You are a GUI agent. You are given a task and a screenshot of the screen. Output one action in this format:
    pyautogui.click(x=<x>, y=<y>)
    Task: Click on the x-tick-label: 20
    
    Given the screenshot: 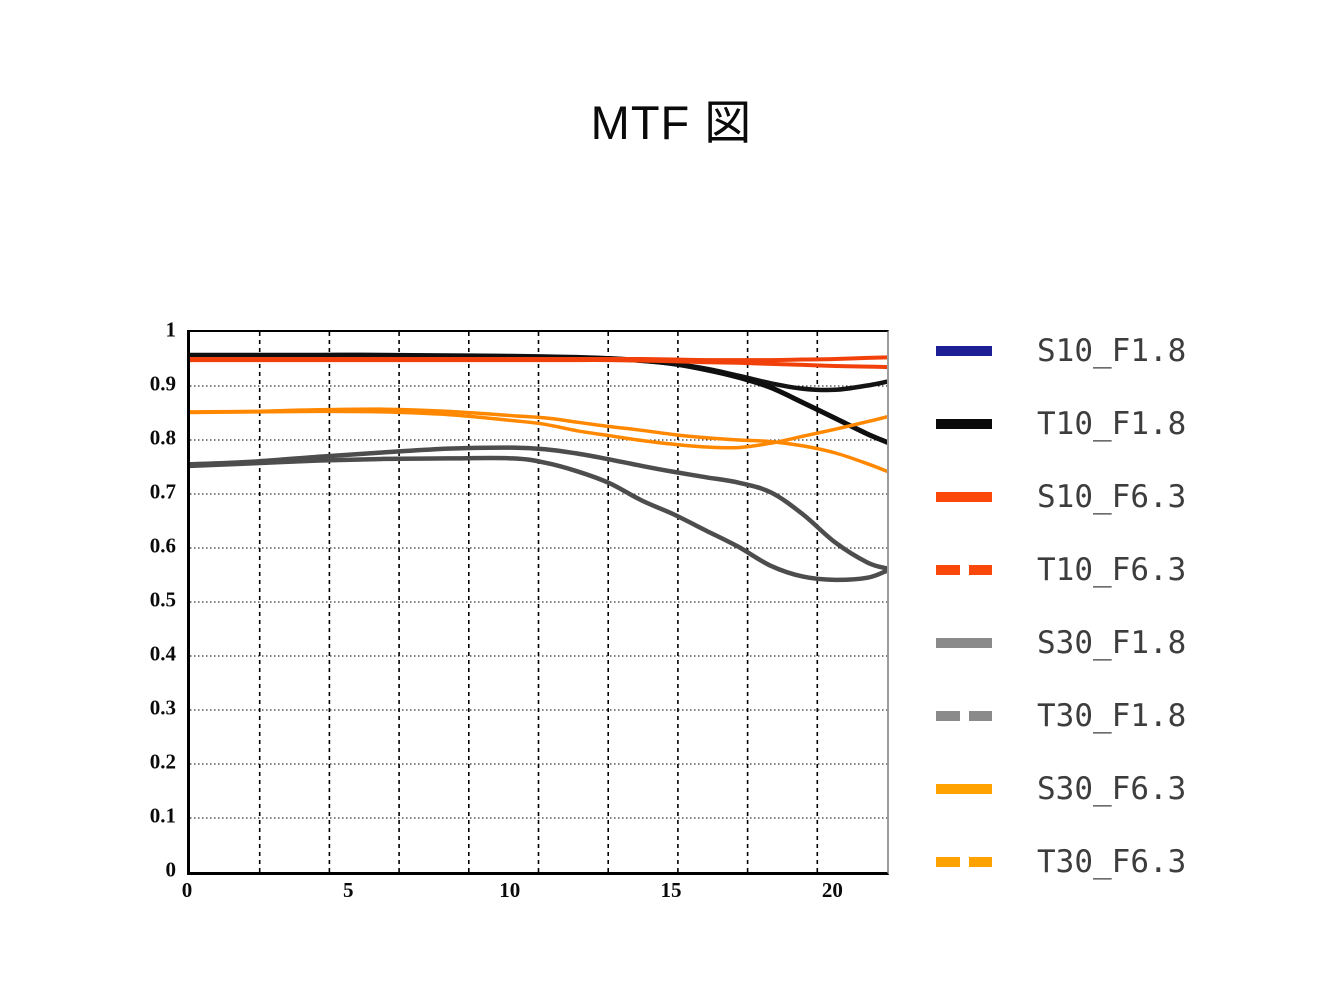 What is the action you would take?
    pyautogui.click(x=832, y=890)
    